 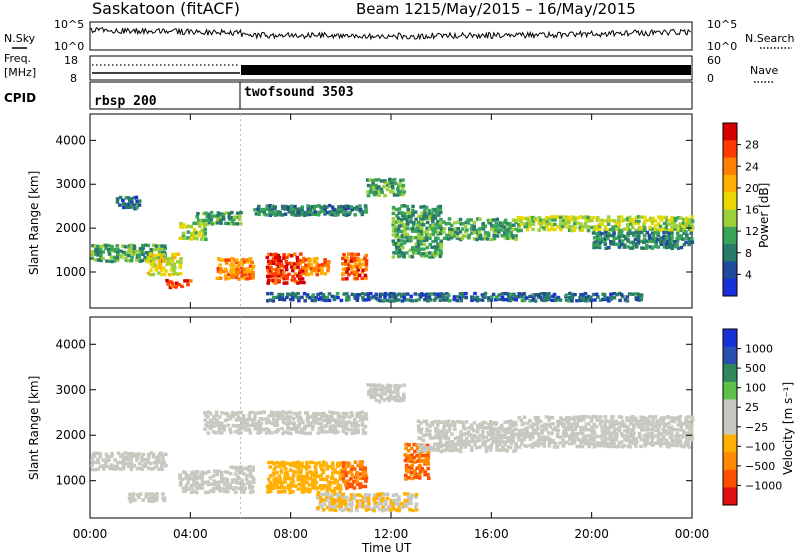 I want to click on power-colorbar-label: Power [dB], so click(x=764, y=215).